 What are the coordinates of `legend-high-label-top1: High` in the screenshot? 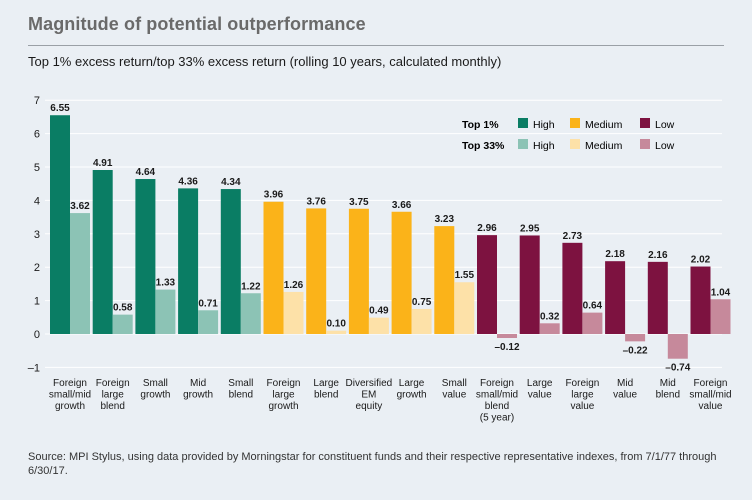 It's located at (544, 125).